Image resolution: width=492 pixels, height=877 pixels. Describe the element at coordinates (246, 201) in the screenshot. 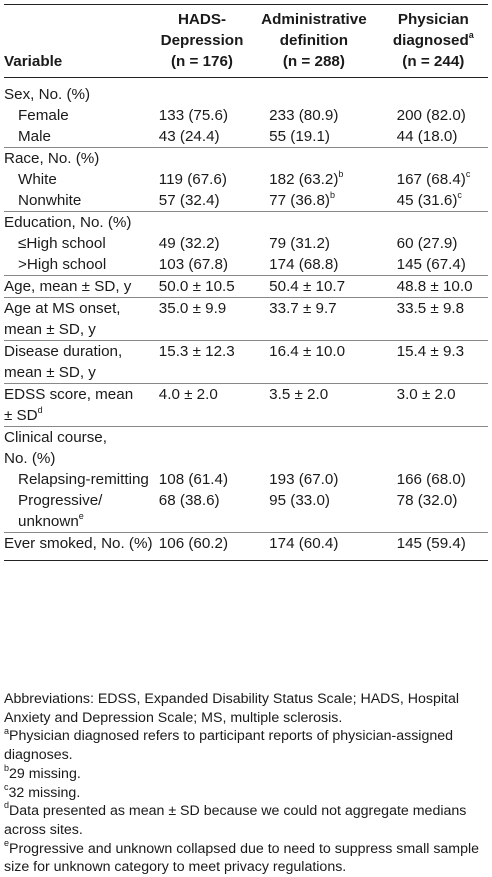

I see `table-row-nonwhite: Nonwhite 57 (32.4) 77 (36.8)b 45 (31.6)c` at that location.